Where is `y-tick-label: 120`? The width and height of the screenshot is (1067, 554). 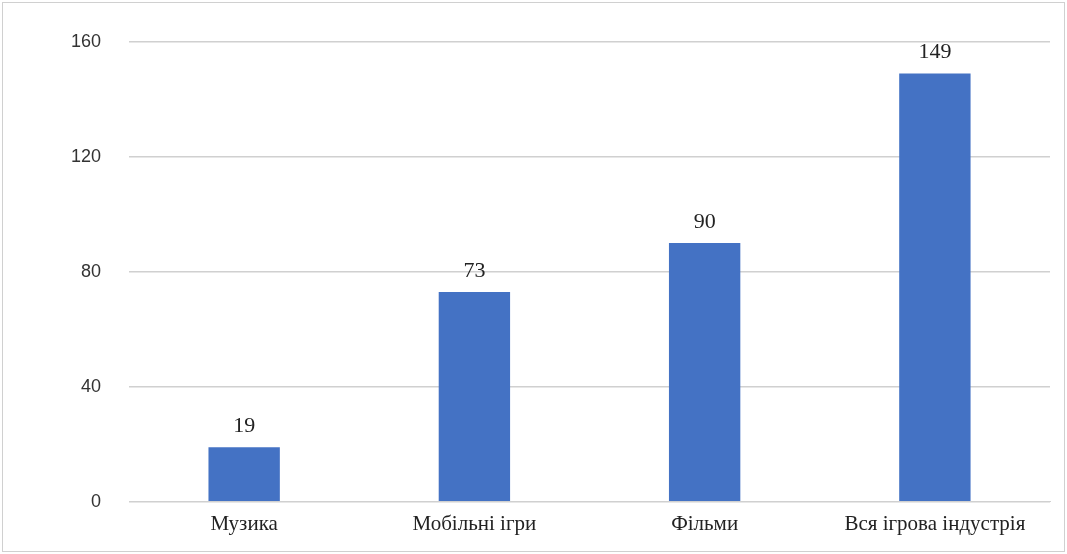 y-tick-label: 120 is located at coordinates (86, 155).